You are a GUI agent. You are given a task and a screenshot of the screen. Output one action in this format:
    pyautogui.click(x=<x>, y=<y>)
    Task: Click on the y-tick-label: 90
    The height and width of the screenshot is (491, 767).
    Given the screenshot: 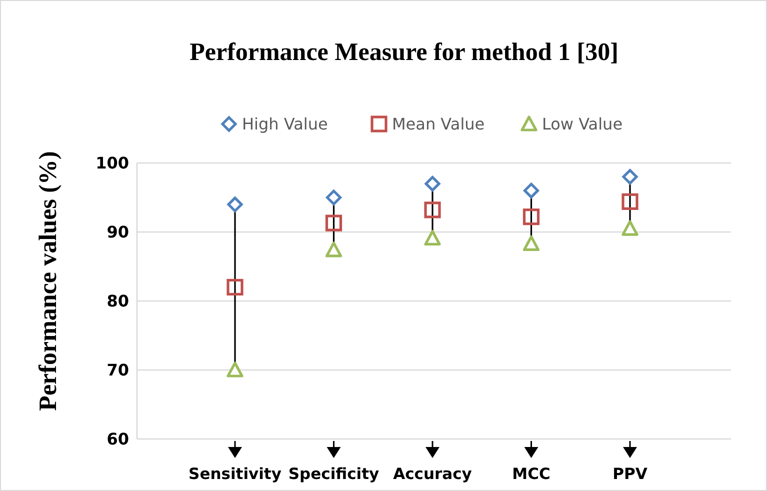 What is the action you would take?
    pyautogui.click(x=117, y=232)
    